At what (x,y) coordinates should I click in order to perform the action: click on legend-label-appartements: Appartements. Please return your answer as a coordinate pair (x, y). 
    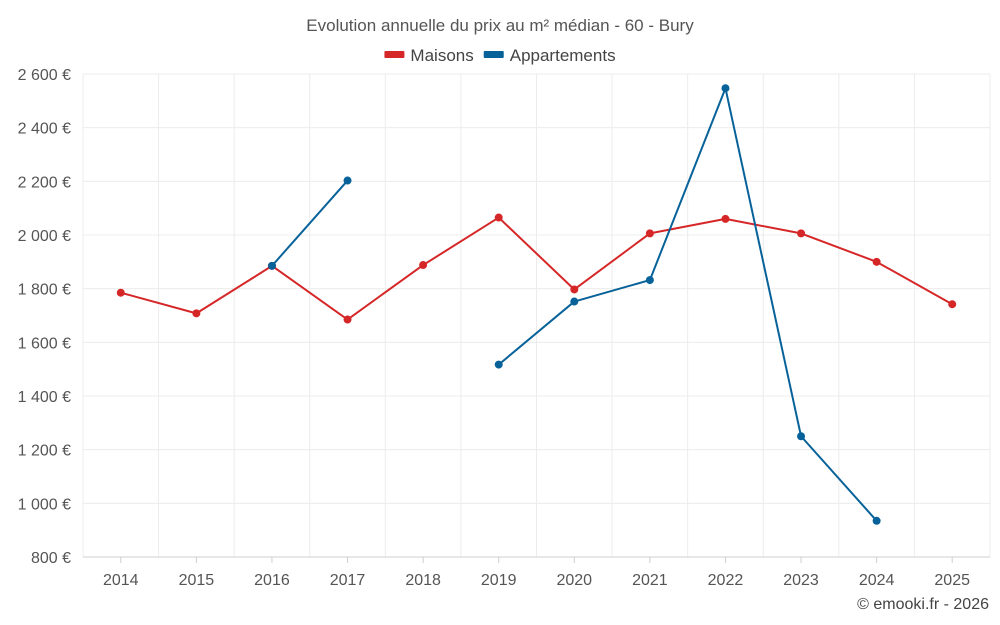
    Looking at the image, I should click on (563, 55).